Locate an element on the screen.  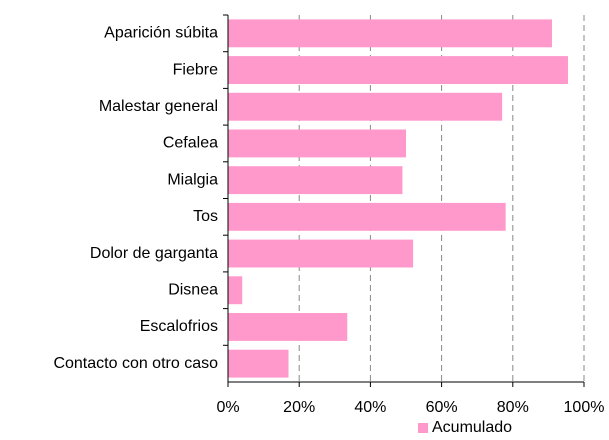
y-tick-label: Tos is located at coordinates (205, 216).